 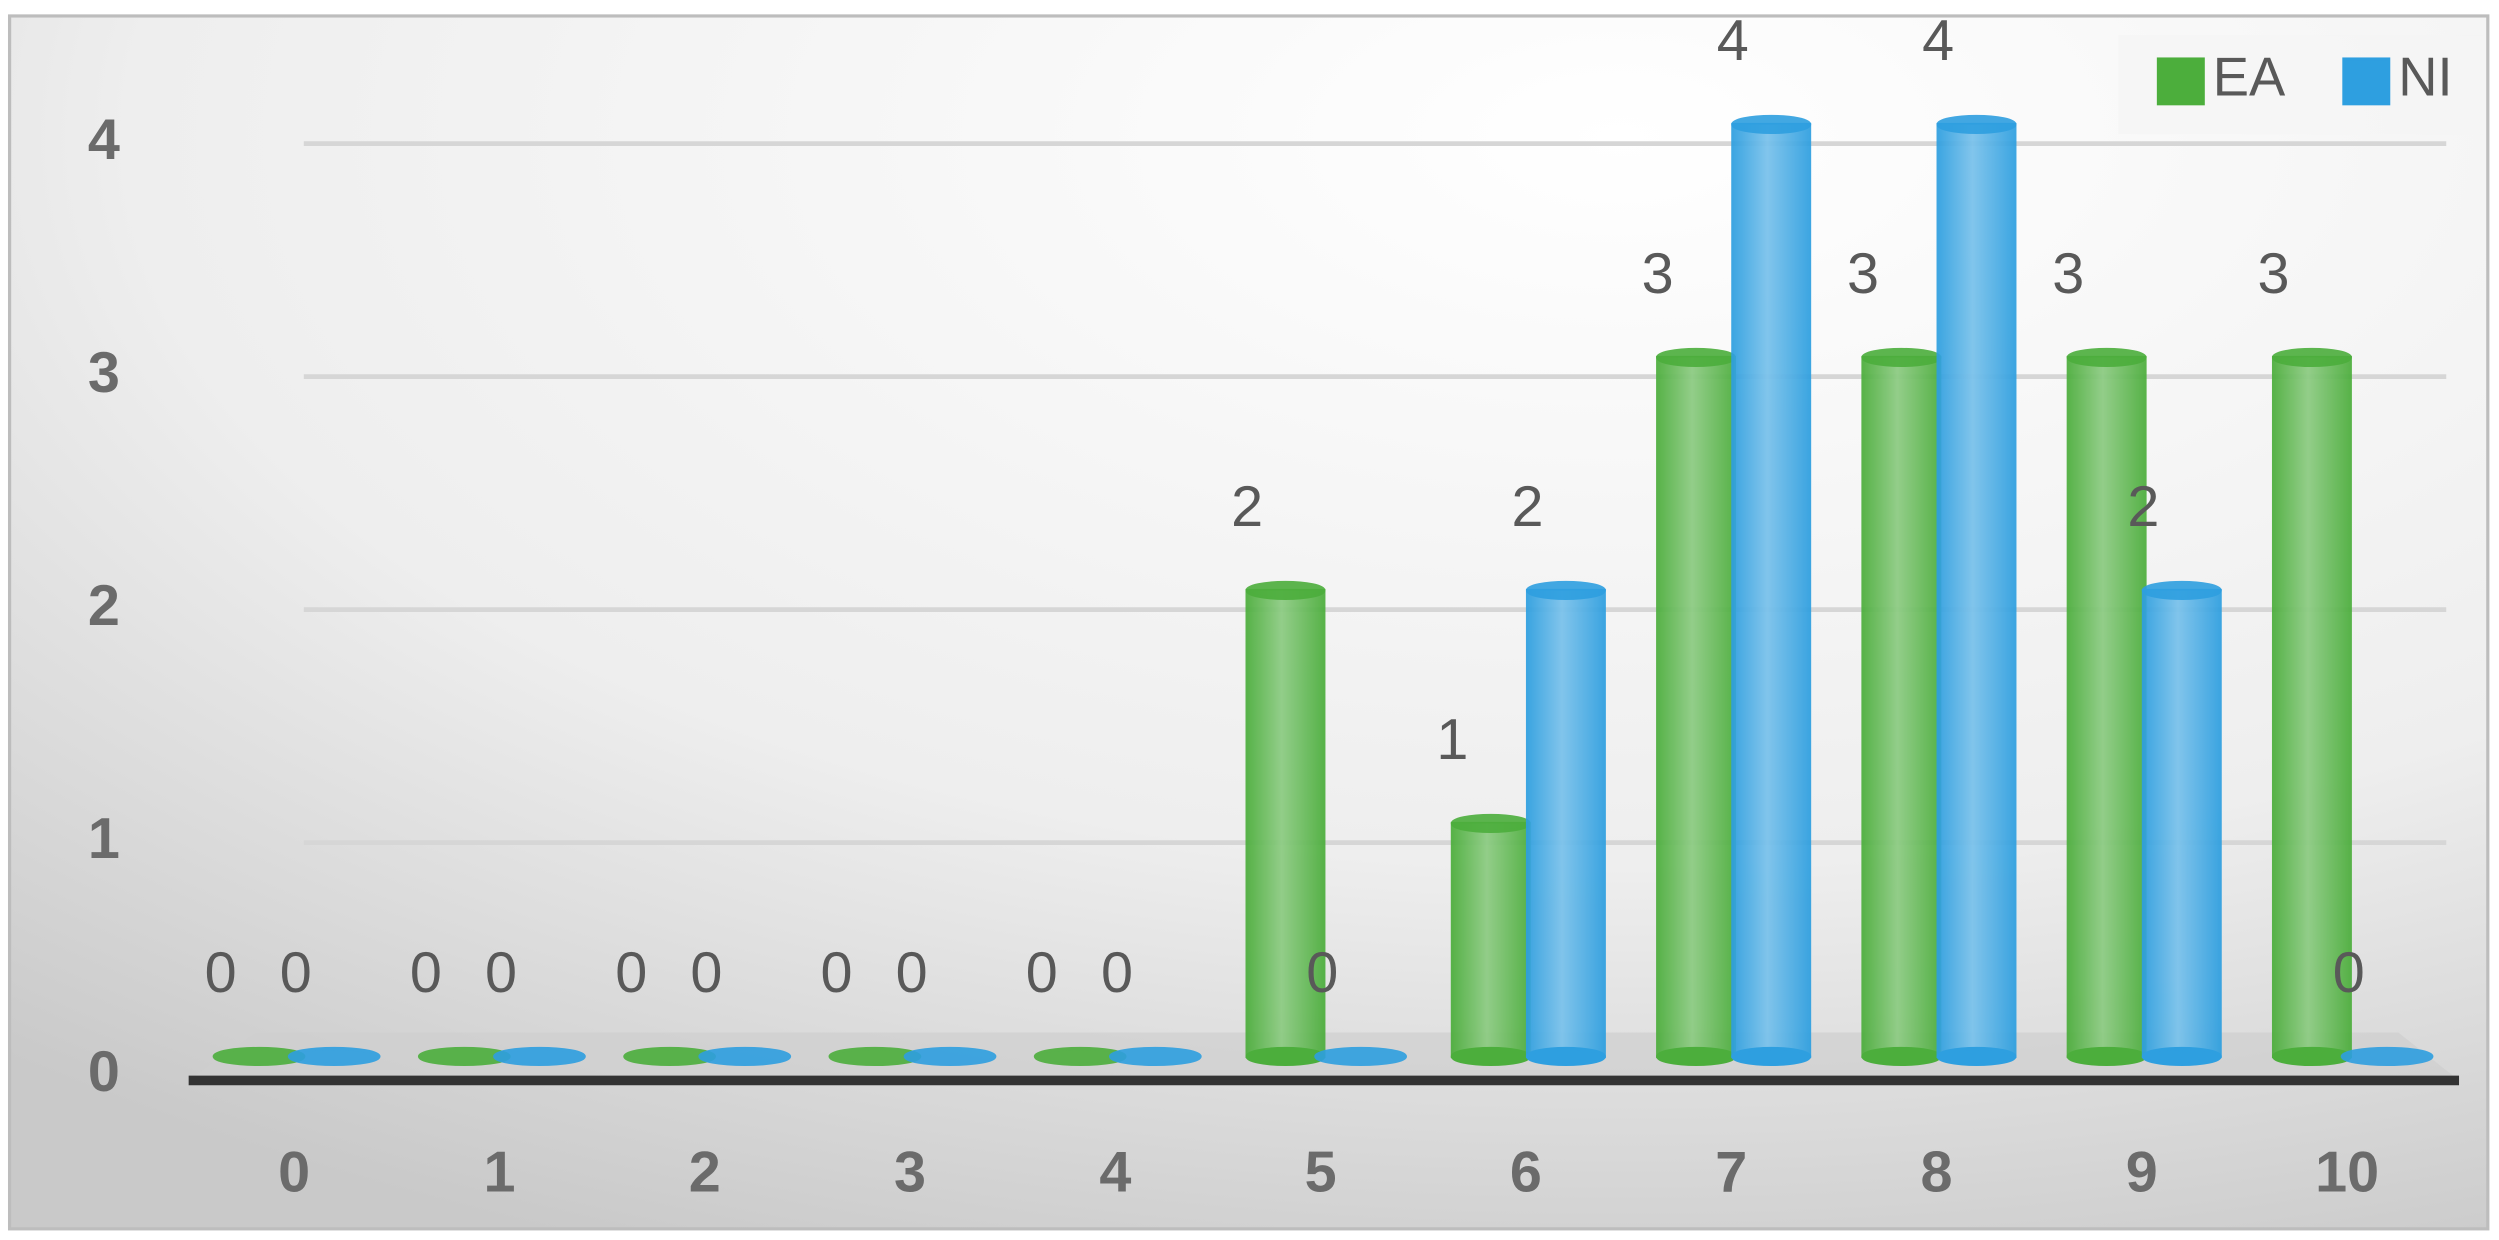 I want to click on y-tick-label: 1, so click(x=104, y=839).